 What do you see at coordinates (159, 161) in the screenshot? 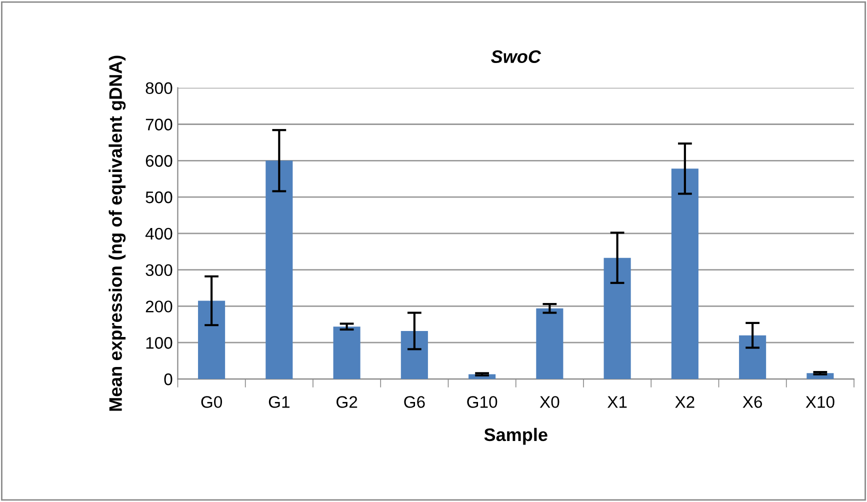
I see `y-tick-label: 600` at bounding box center [159, 161].